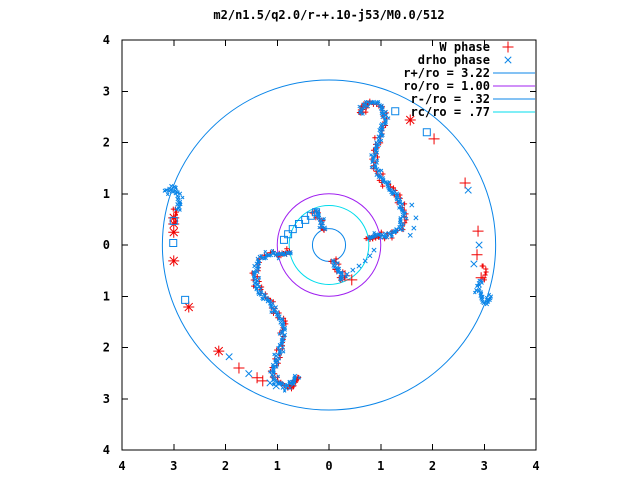  What do you see at coordinates (454, 60) in the screenshot?
I see `legend-label: drho phase` at bounding box center [454, 60].